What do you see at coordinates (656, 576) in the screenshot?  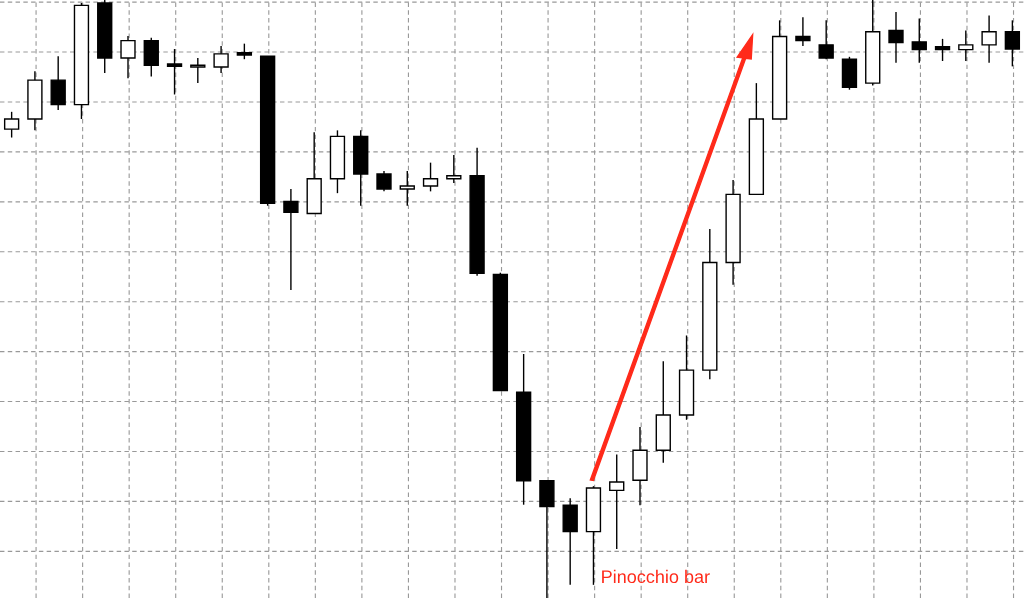 I see `annotation: Pinocchio bar` at bounding box center [656, 576].